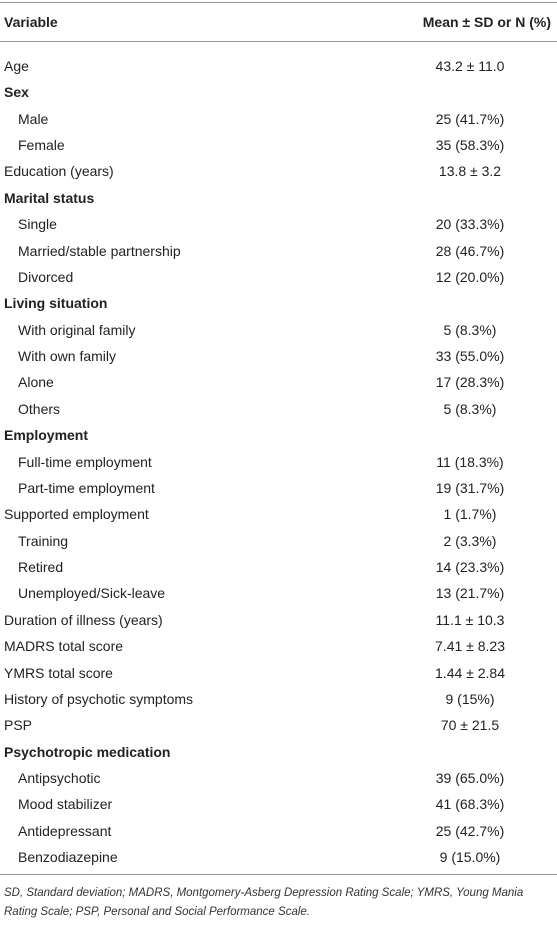 Image resolution: width=557 pixels, height=927 pixels. I want to click on row-label: Duration of illness (years), so click(83, 619).